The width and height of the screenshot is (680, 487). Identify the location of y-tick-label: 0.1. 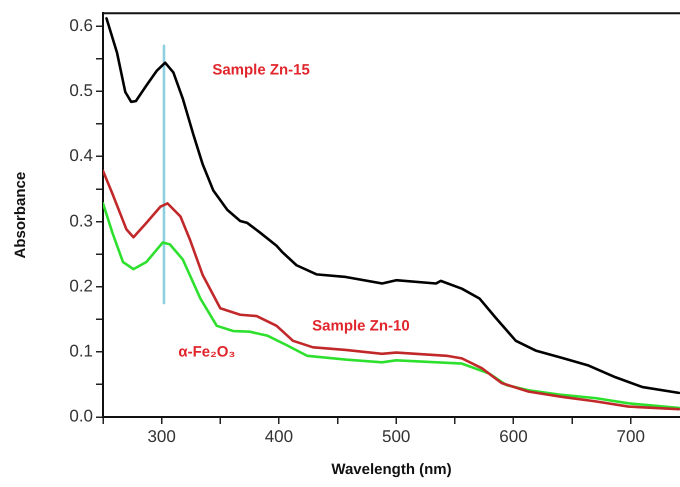
(81, 351).